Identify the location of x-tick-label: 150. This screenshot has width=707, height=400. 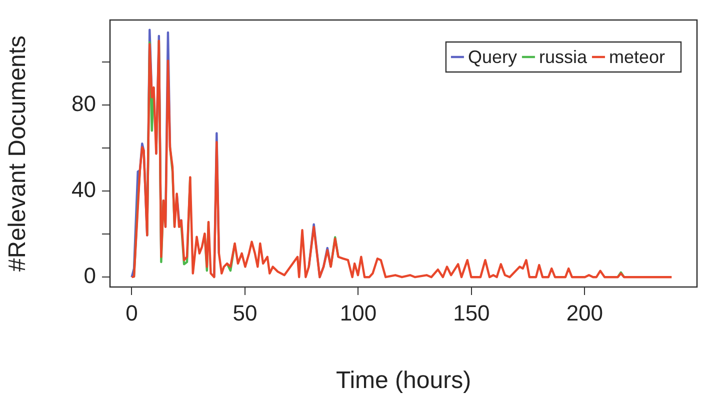
(471, 313).